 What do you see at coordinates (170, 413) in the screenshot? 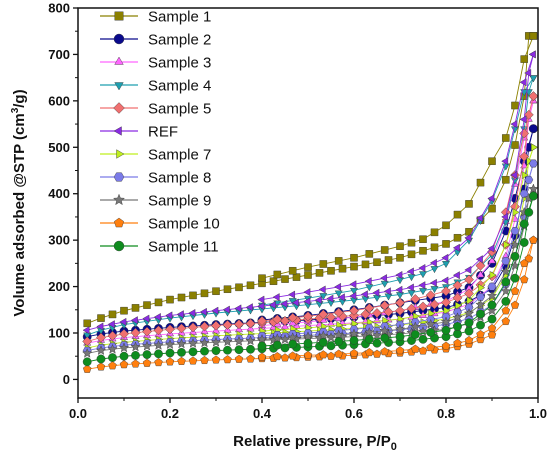
I see `x-tick-label: 0.2` at bounding box center [170, 413].